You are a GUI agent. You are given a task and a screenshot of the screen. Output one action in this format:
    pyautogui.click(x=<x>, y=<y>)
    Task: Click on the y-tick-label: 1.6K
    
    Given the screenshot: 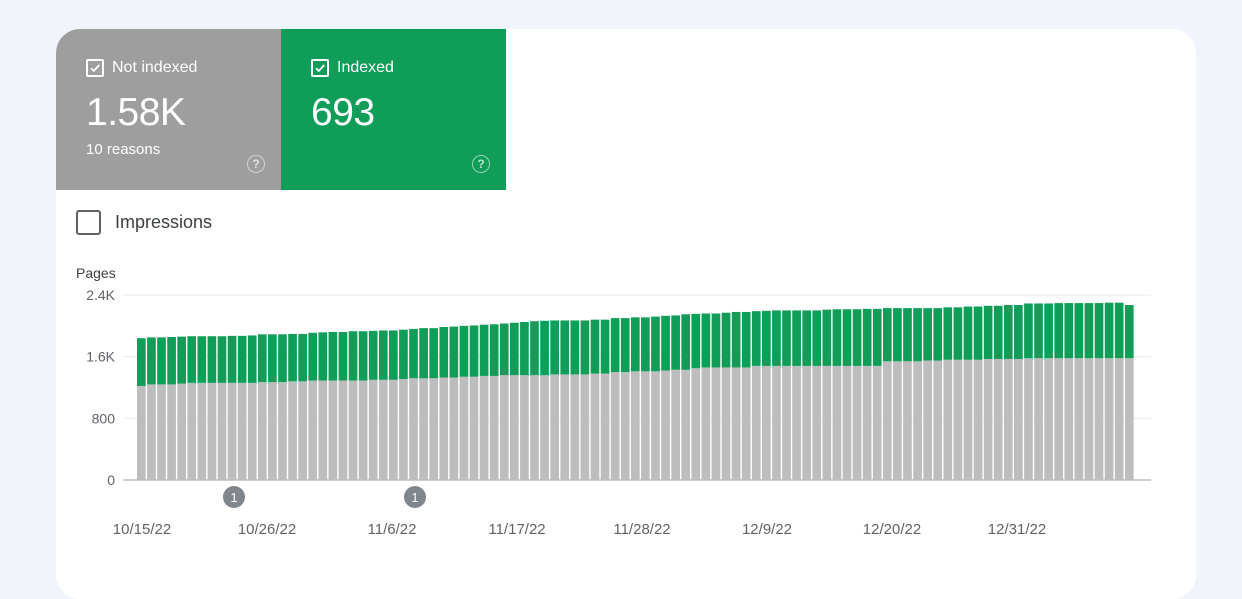 What is the action you would take?
    pyautogui.click(x=100, y=357)
    